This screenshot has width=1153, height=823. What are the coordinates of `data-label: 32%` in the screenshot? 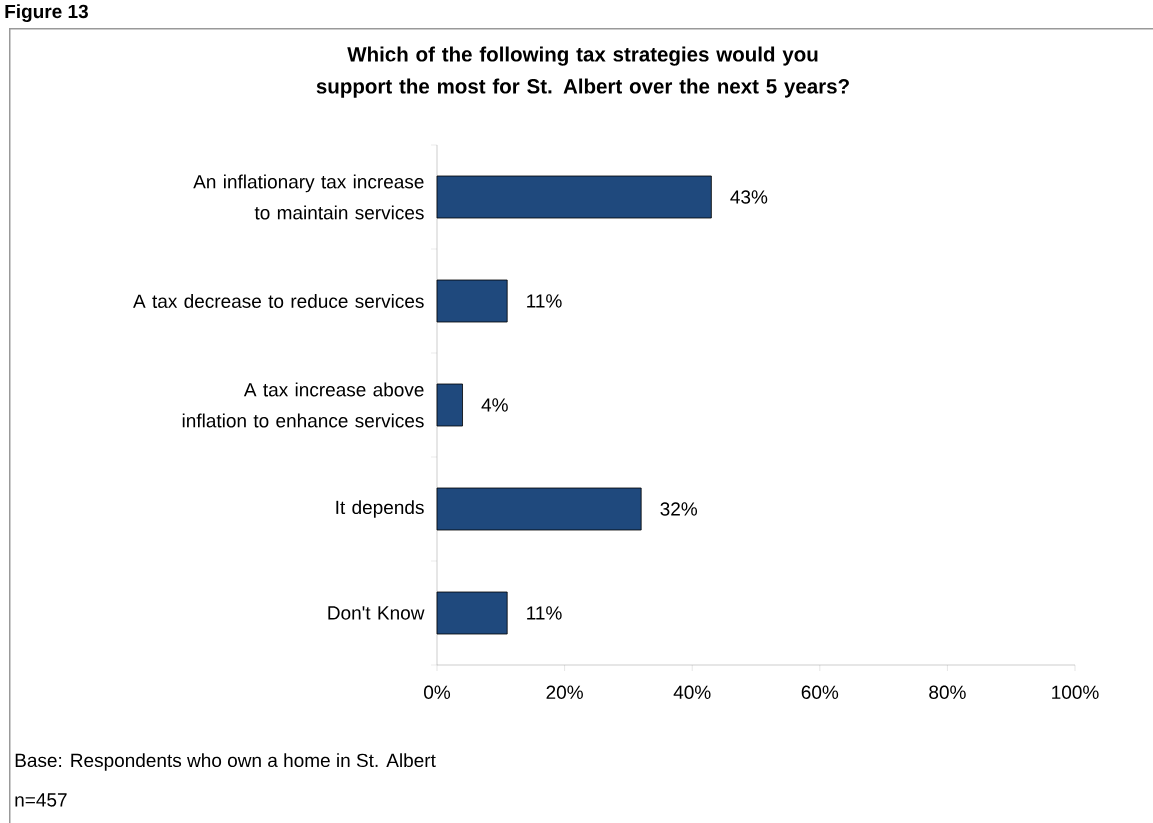 It's located at (679, 509).